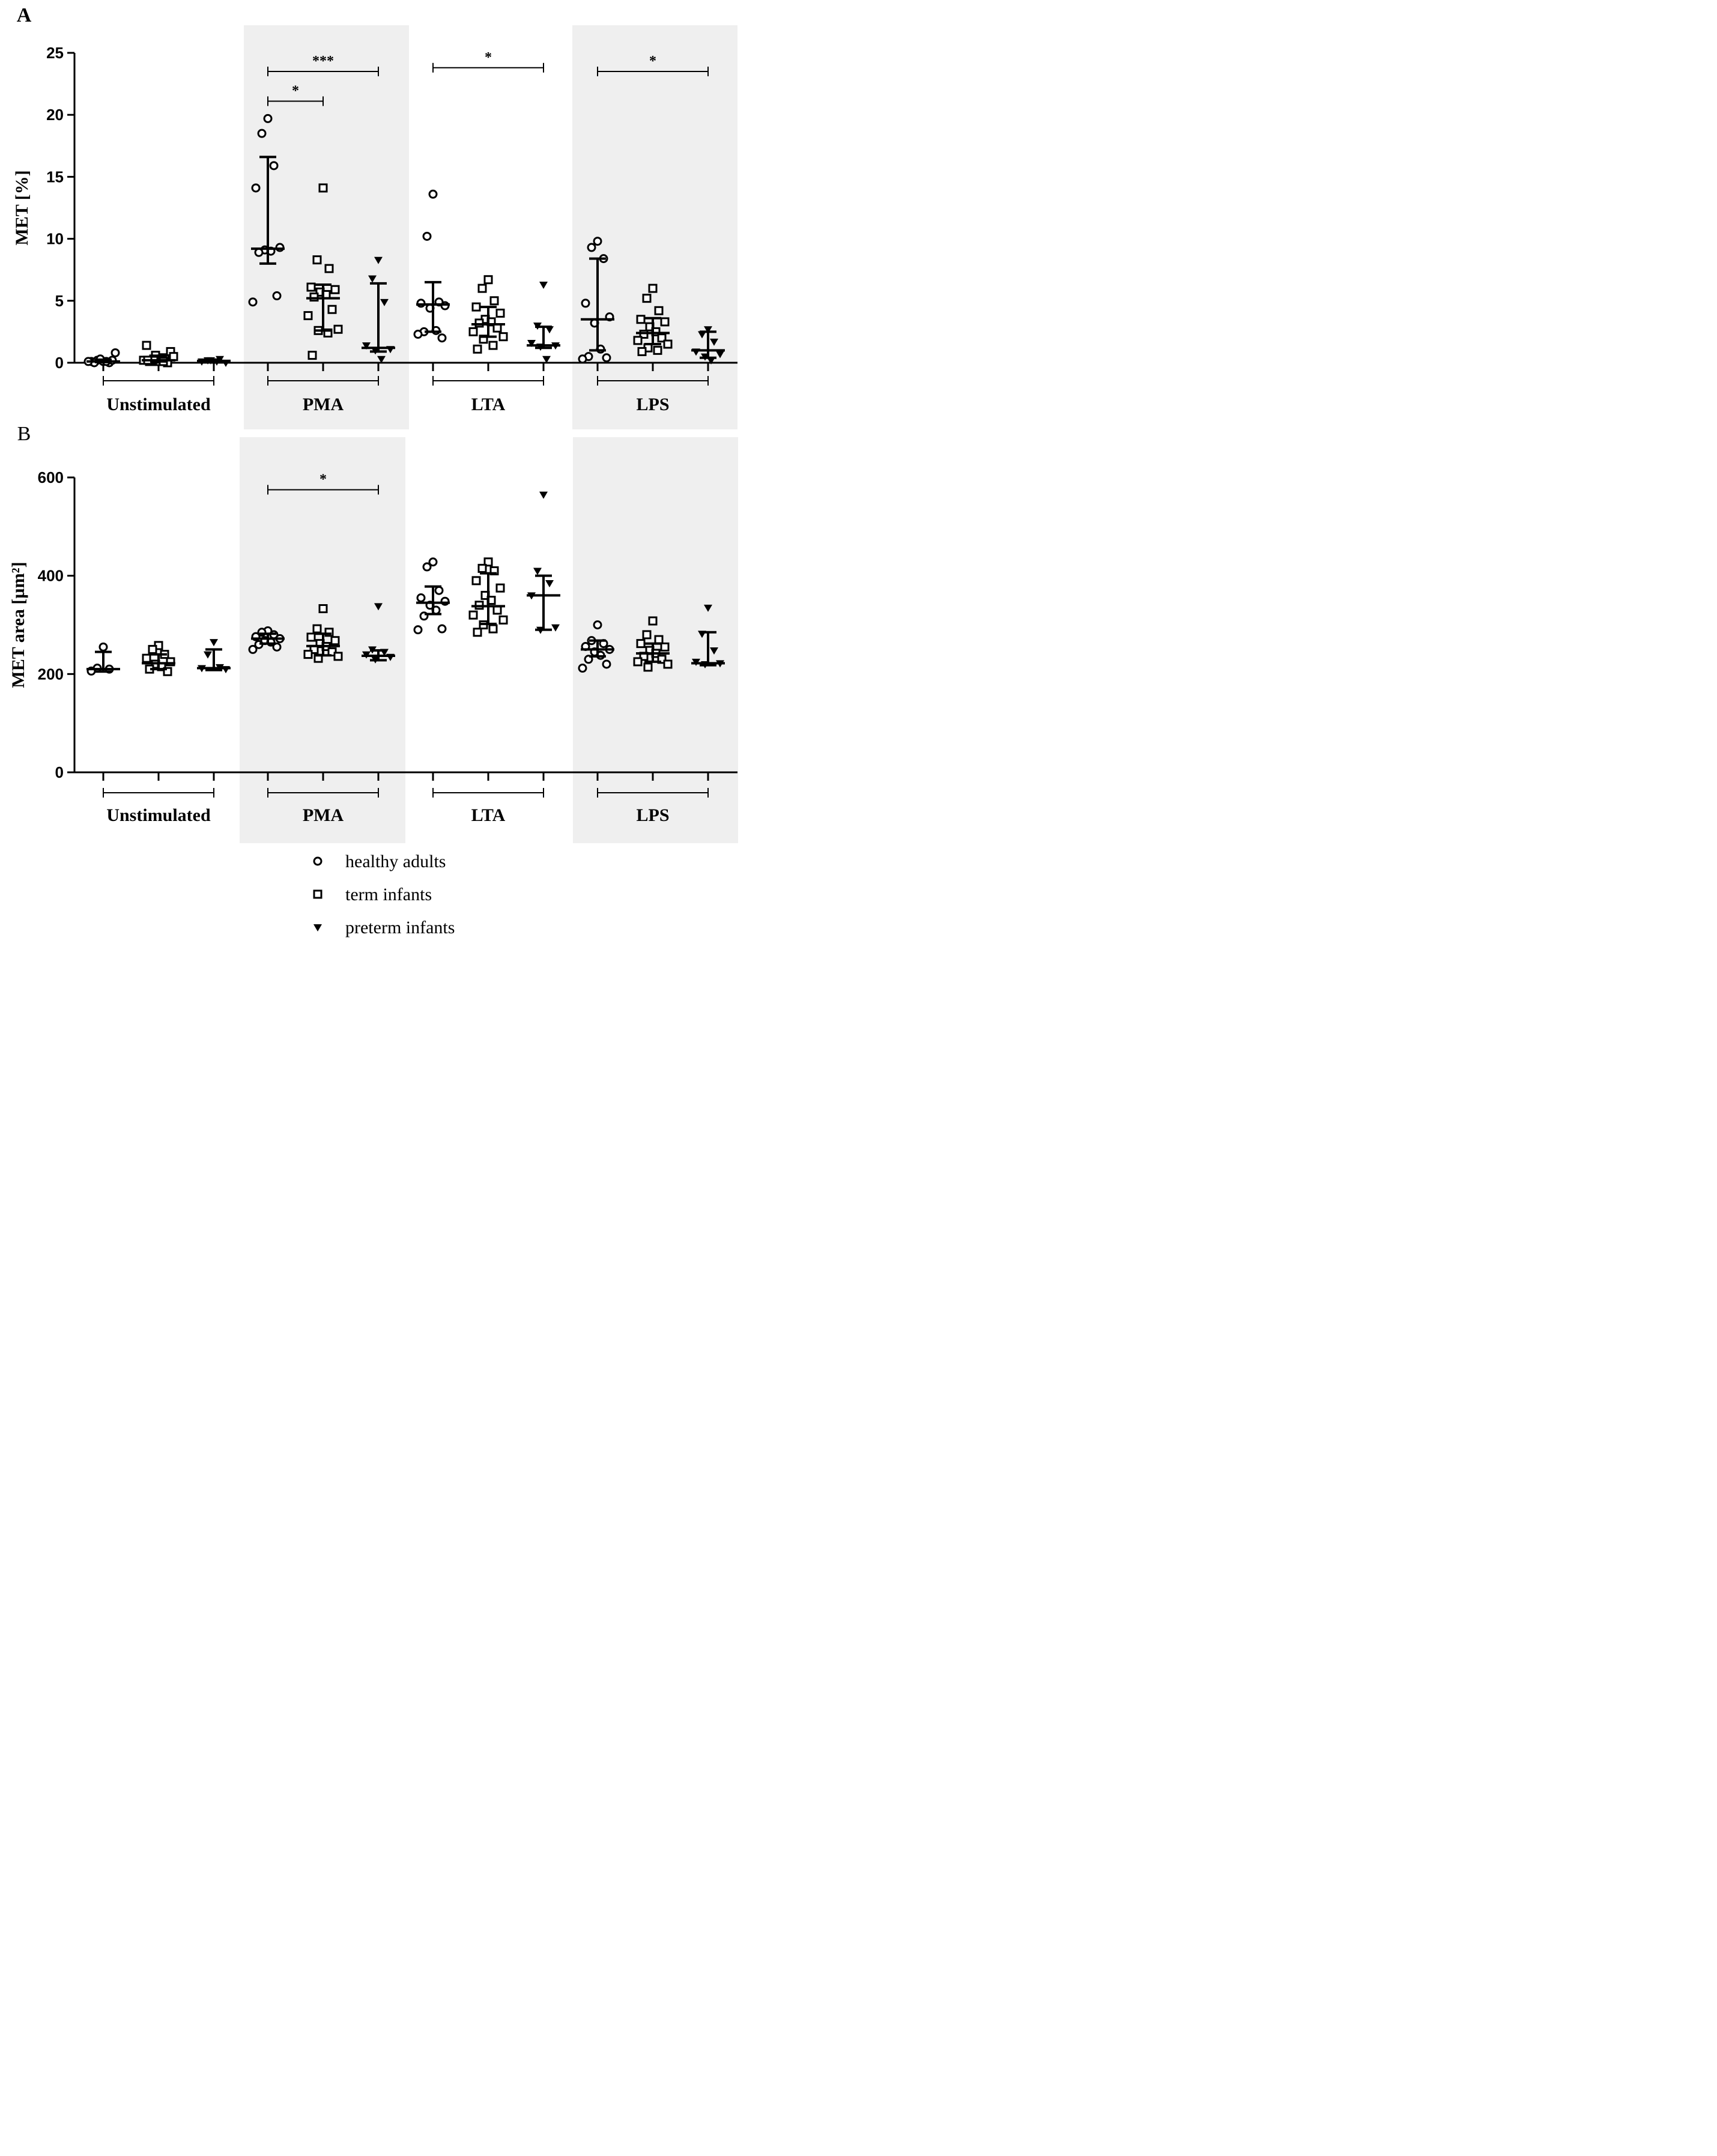 The image size is (1717, 2156). What do you see at coordinates (388, 895) in the screenshot?
I see `legend-label-term-infants: term infants` at bounding box center [388, 895].